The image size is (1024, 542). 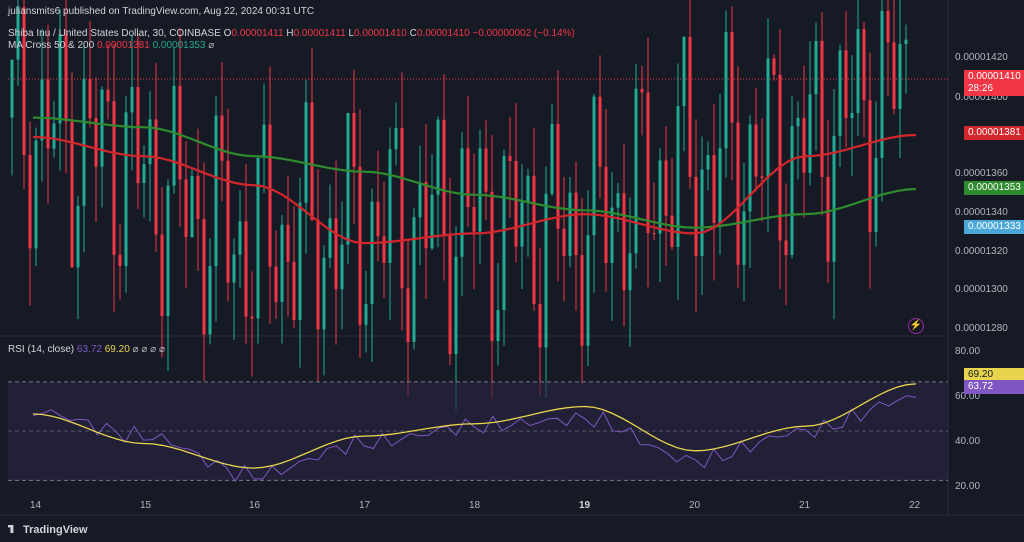 I want to click on rsi-hidden-icons: ⌀ ⌀ ⌀ ⌀, so click(x=148, y=349).